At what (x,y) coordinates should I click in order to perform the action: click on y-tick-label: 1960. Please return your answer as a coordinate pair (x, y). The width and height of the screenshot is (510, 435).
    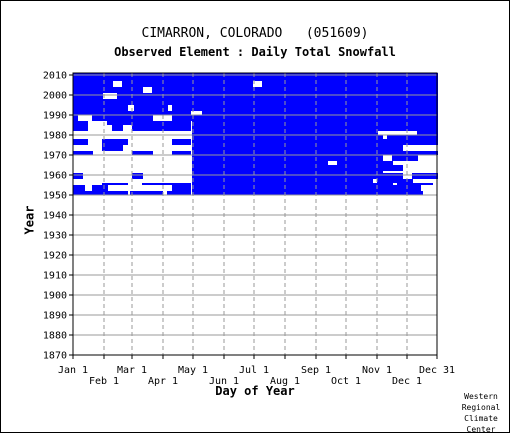
    Looking at the image, I should click on (55, 176).